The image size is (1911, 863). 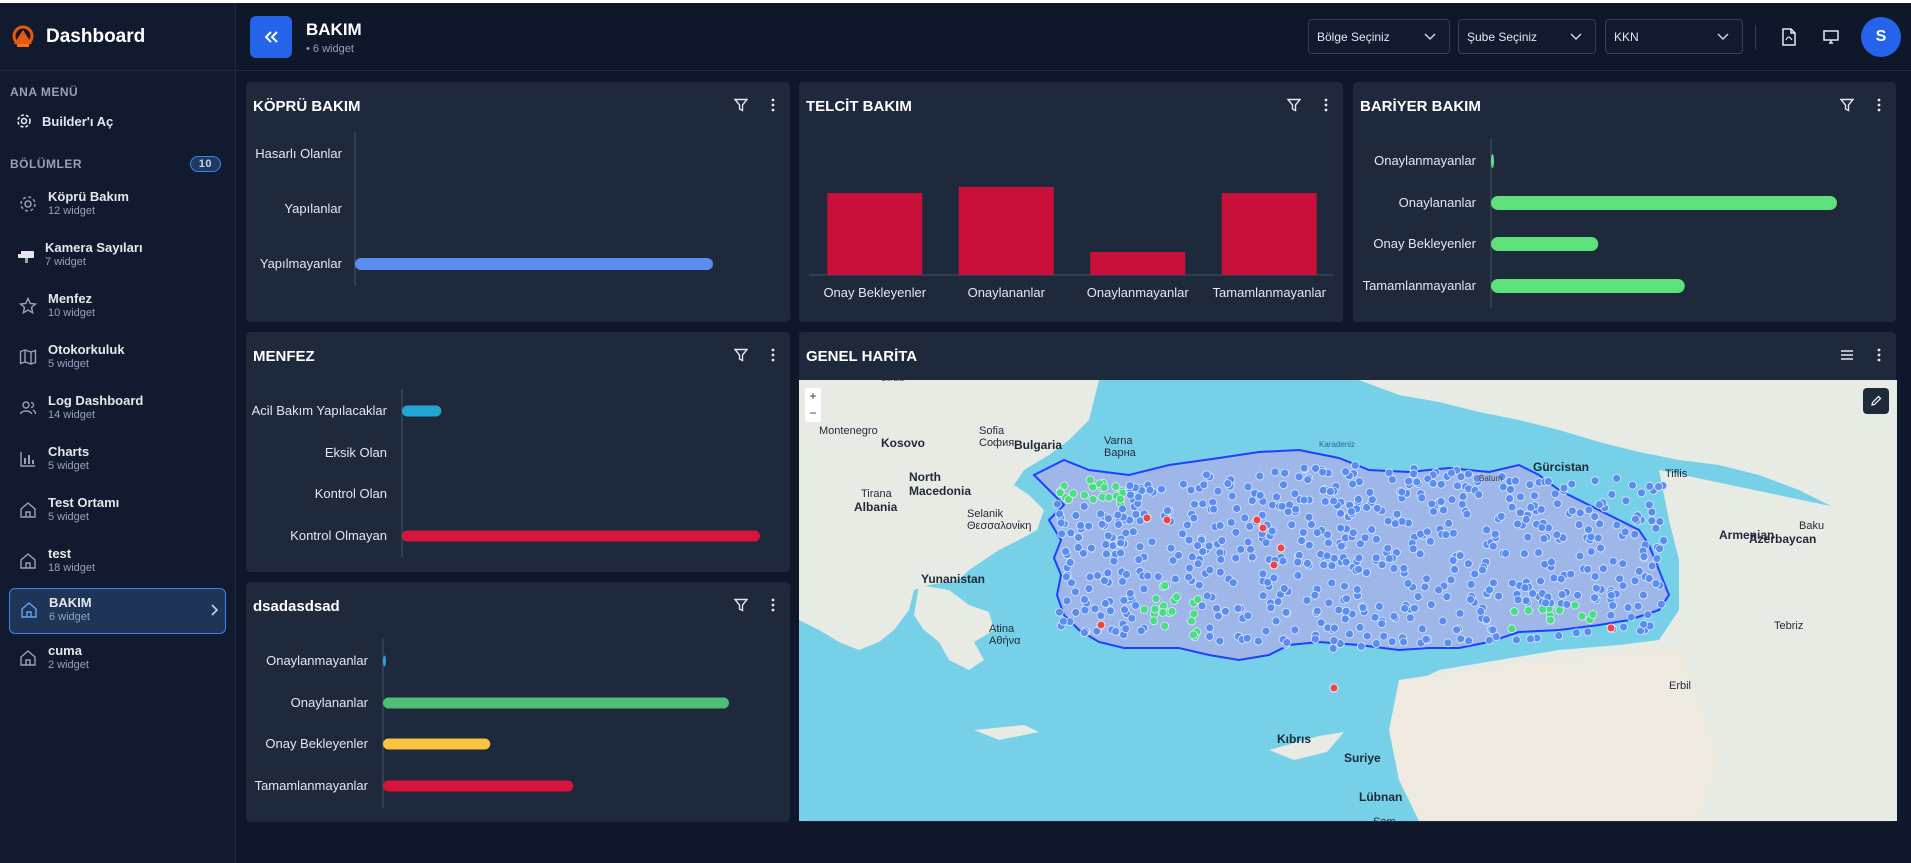 I want to click on sidebar-item-menfez: Menfez 10 widget, so click(x=117, y=307).